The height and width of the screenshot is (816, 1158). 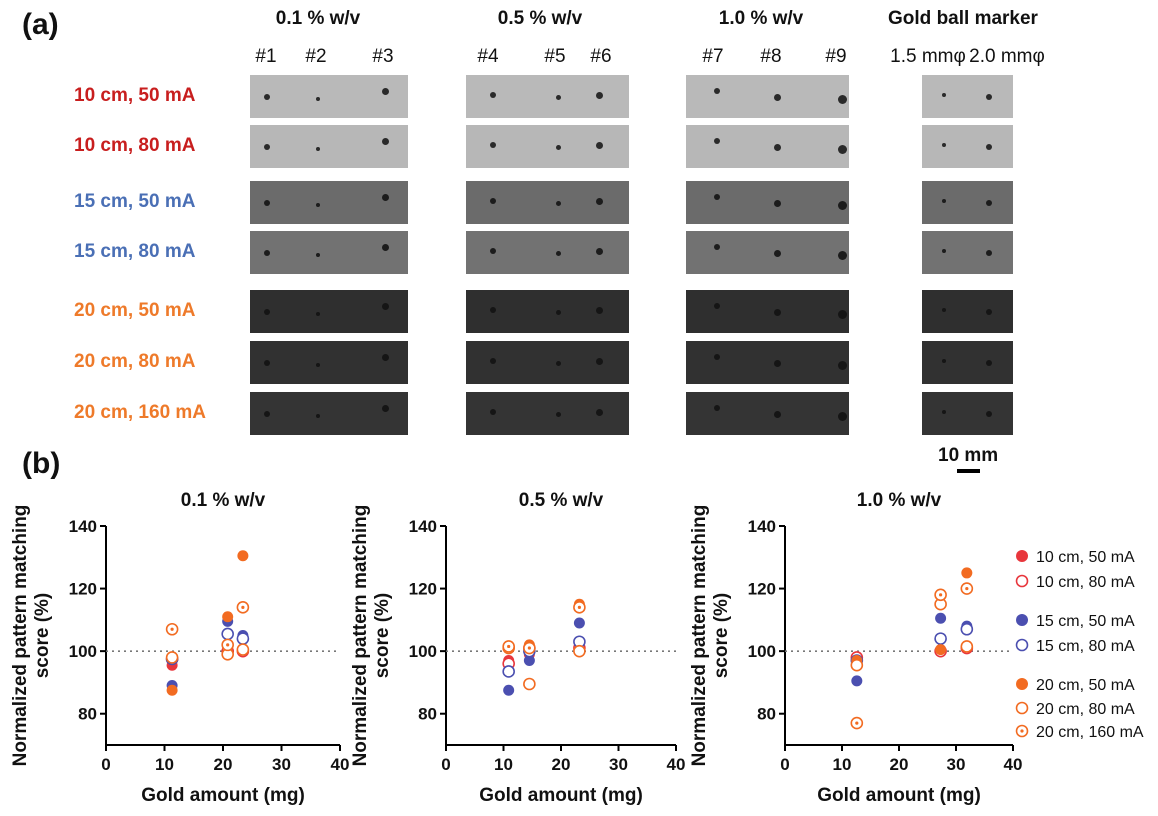 I want to click on x-tick-label: 10, so click(x=164, y=764).